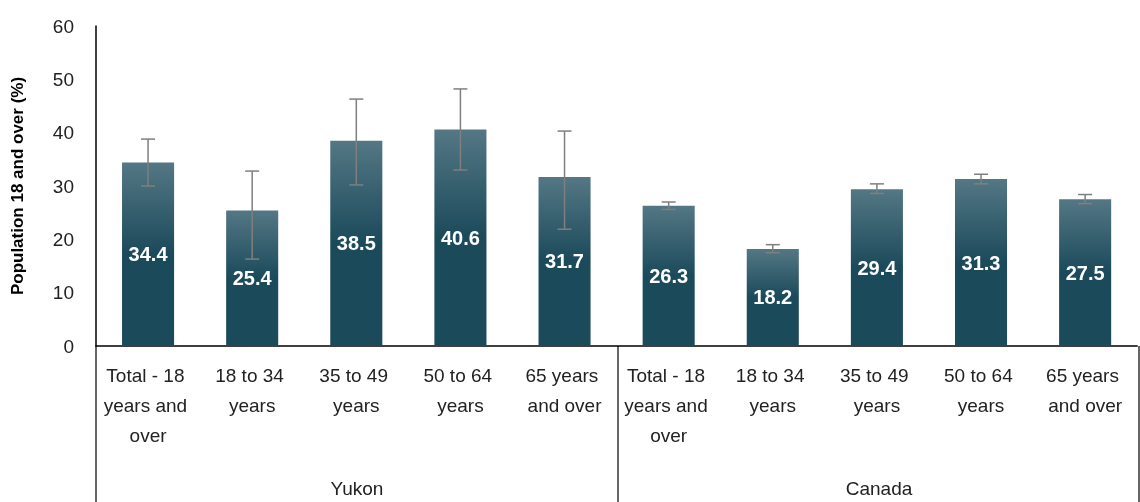 The height and width of the screenshot is (502, 1140). What do you see at coordinates (63, 79) in the screenshot?
I see `y-tick-label: 50` at bounding box center [63, 79].